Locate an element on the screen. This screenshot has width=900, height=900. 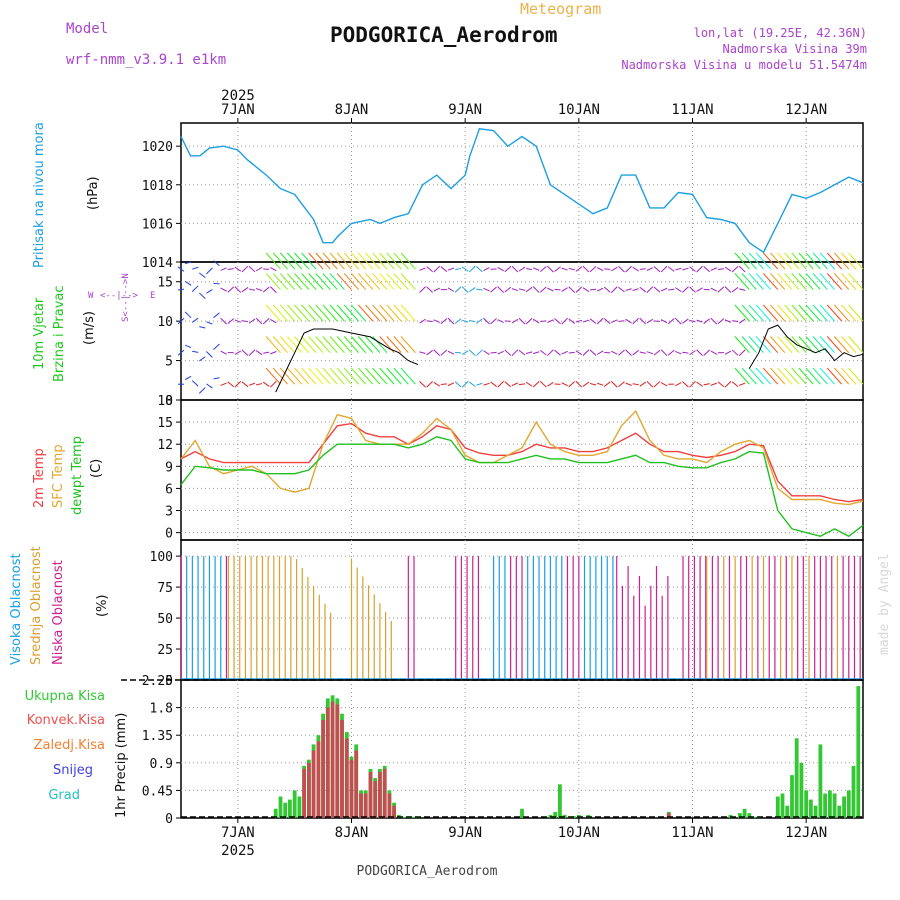
precip-legend-total: Ukupna Kisa is located at coordinates (65, 696).